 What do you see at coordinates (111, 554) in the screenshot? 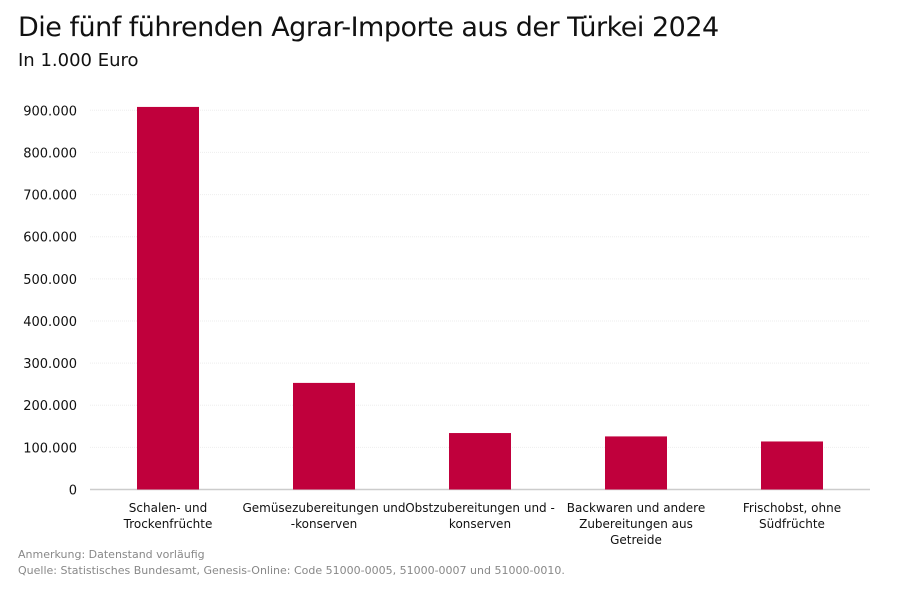
I see `remark-note: Anmerkung: Datenstand vorläufig` at bounding box center [111, 554].